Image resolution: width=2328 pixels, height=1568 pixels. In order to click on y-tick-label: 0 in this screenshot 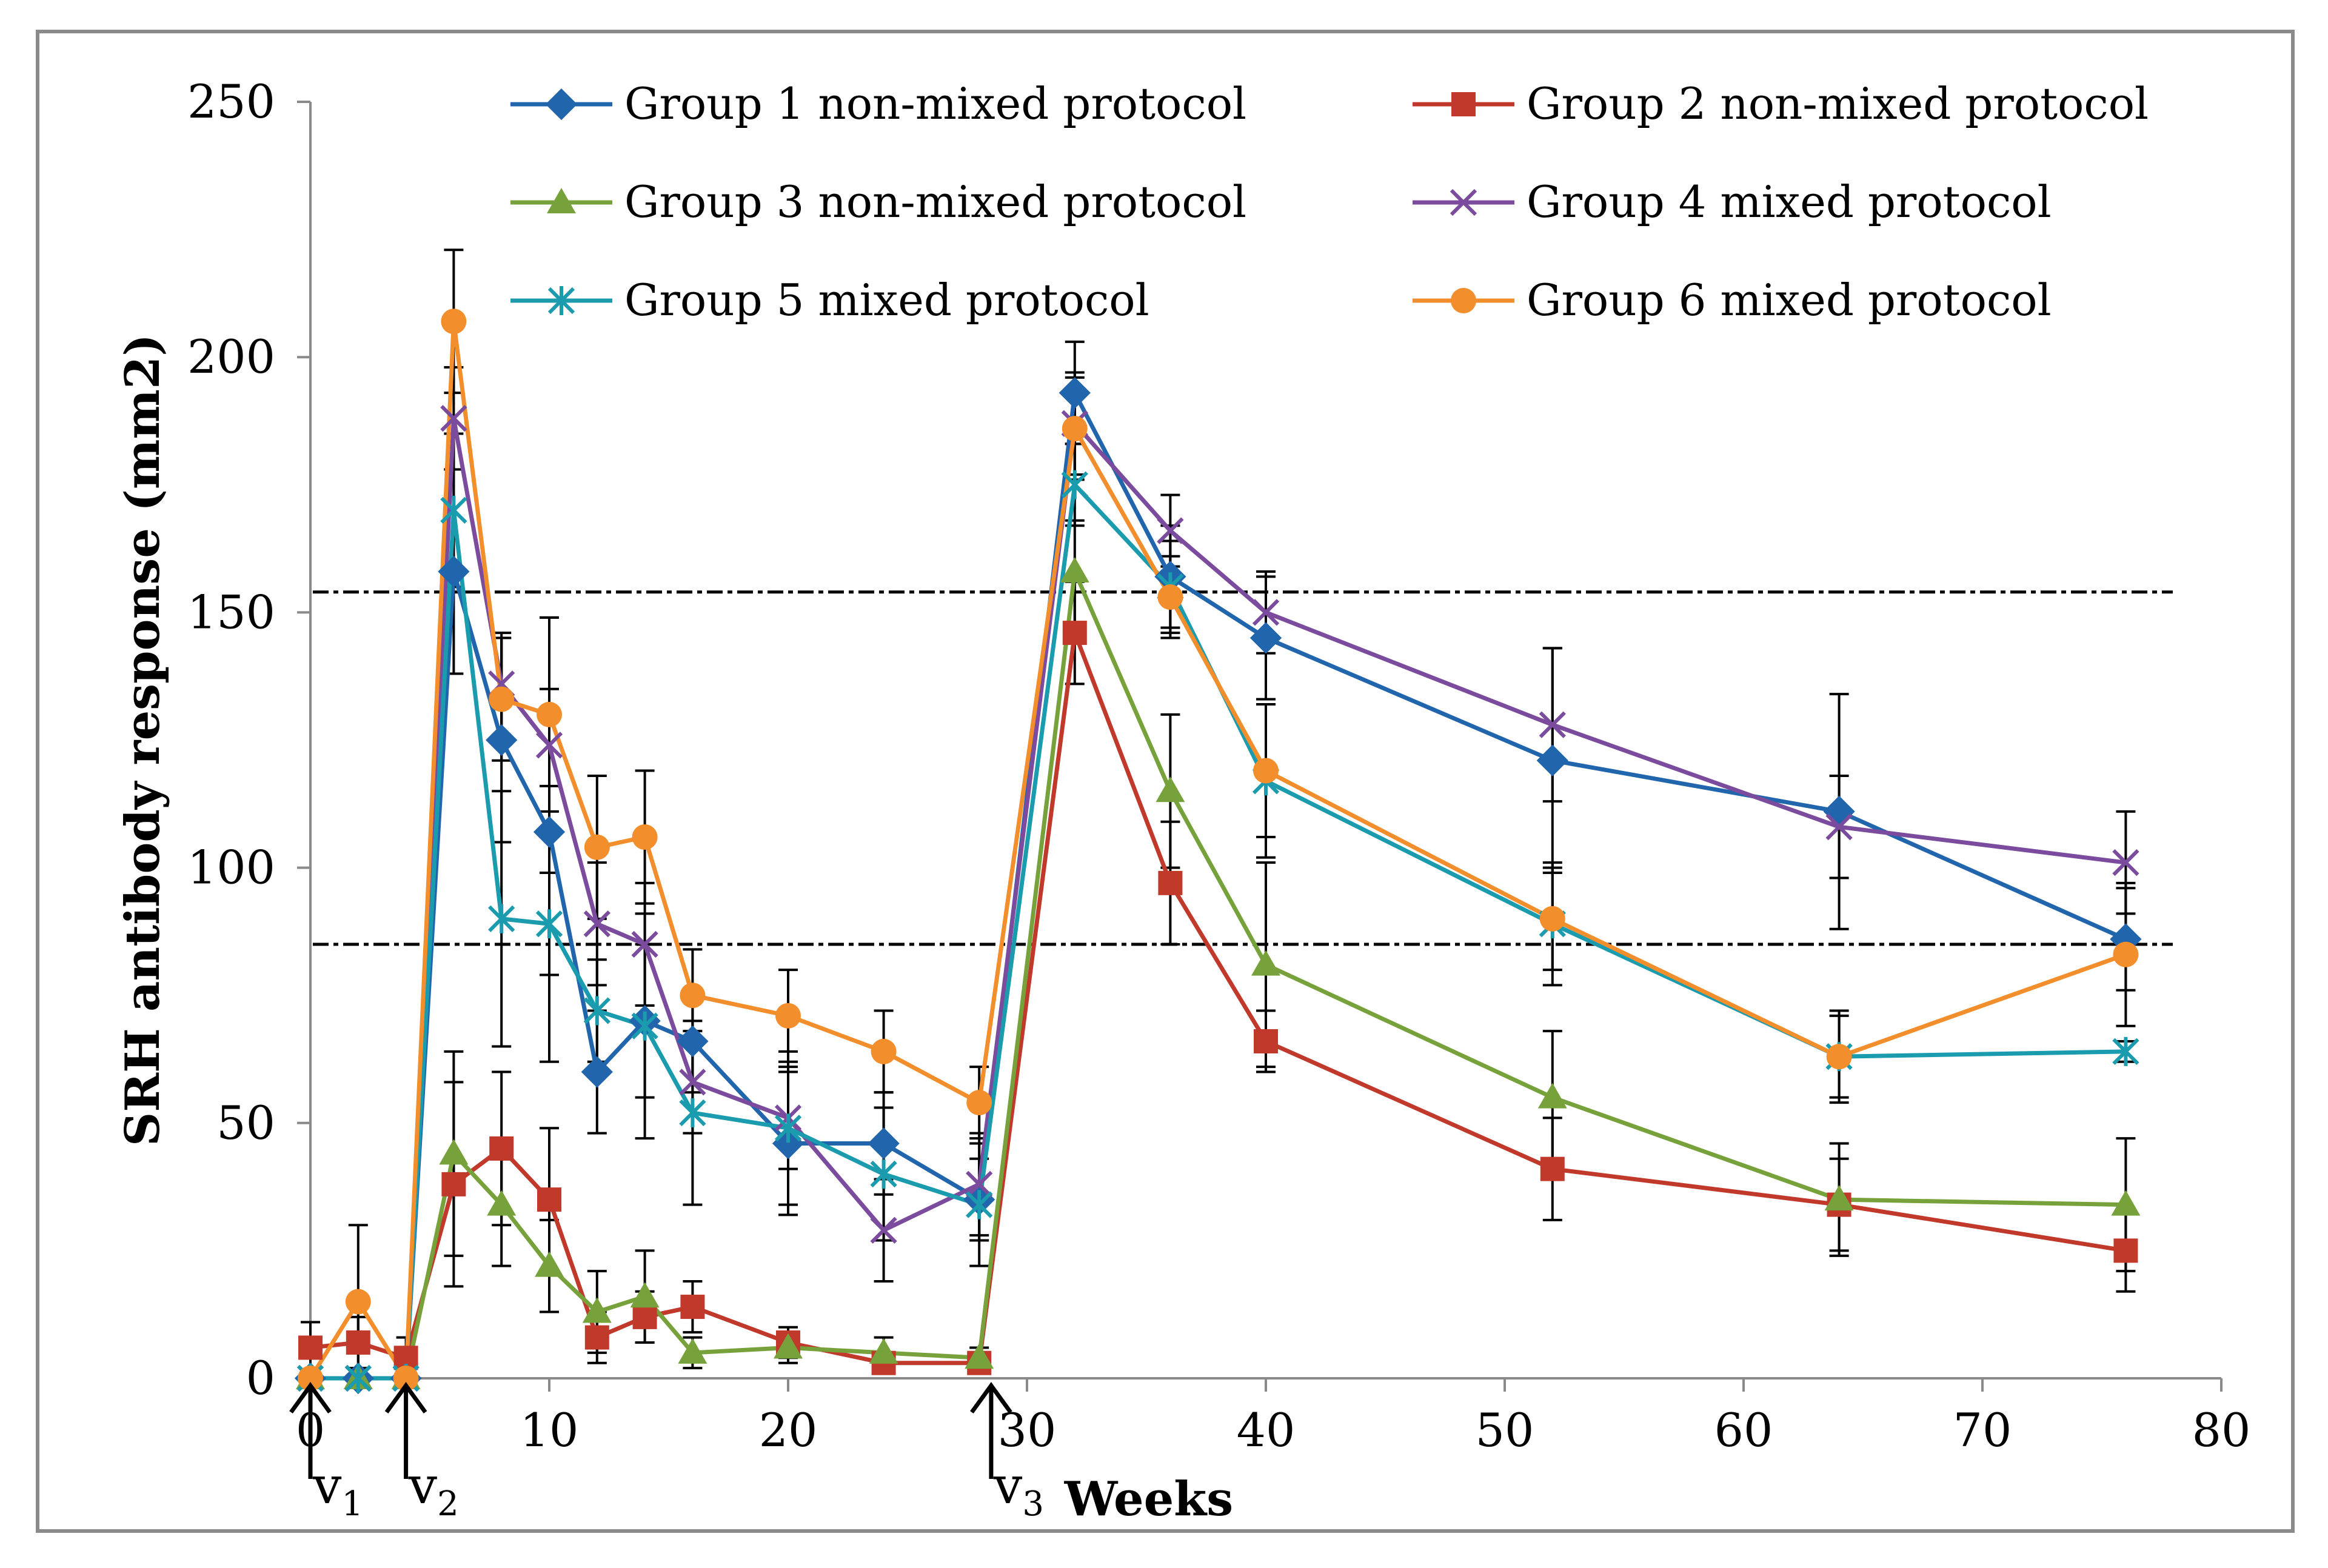, I will do `click(260, 1378)`.